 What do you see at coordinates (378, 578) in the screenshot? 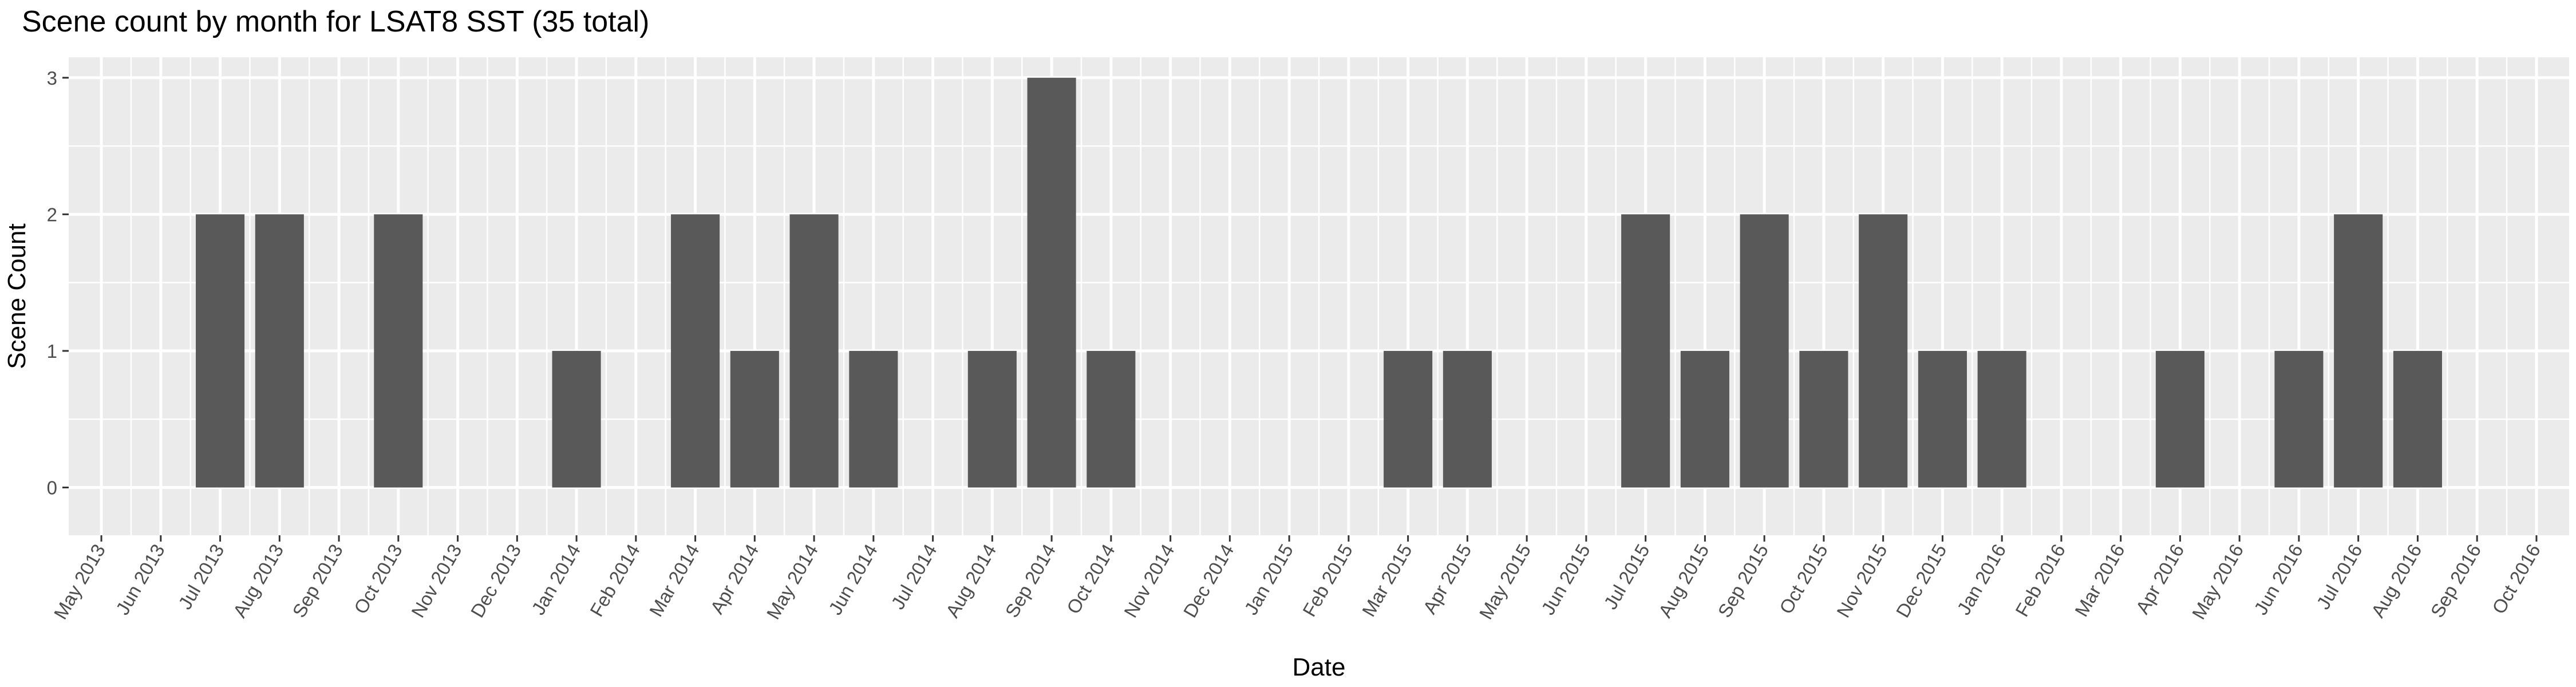
I see `x-tick-label: Oct 2013` at bounding box center [378, 578].